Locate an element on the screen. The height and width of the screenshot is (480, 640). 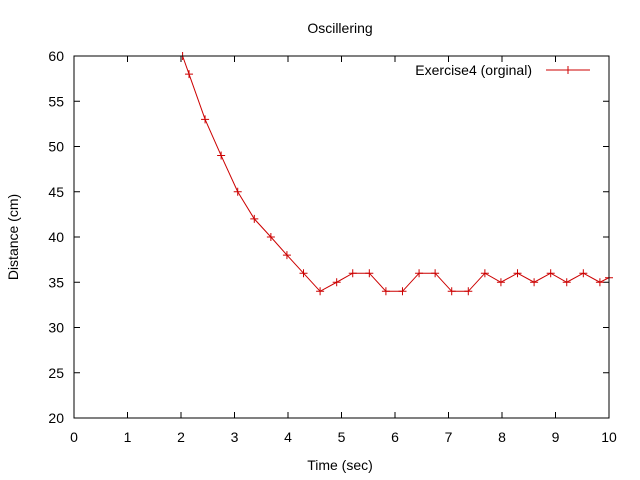
x-axis-title: Time (sec) is located at coordinates (340, 465).